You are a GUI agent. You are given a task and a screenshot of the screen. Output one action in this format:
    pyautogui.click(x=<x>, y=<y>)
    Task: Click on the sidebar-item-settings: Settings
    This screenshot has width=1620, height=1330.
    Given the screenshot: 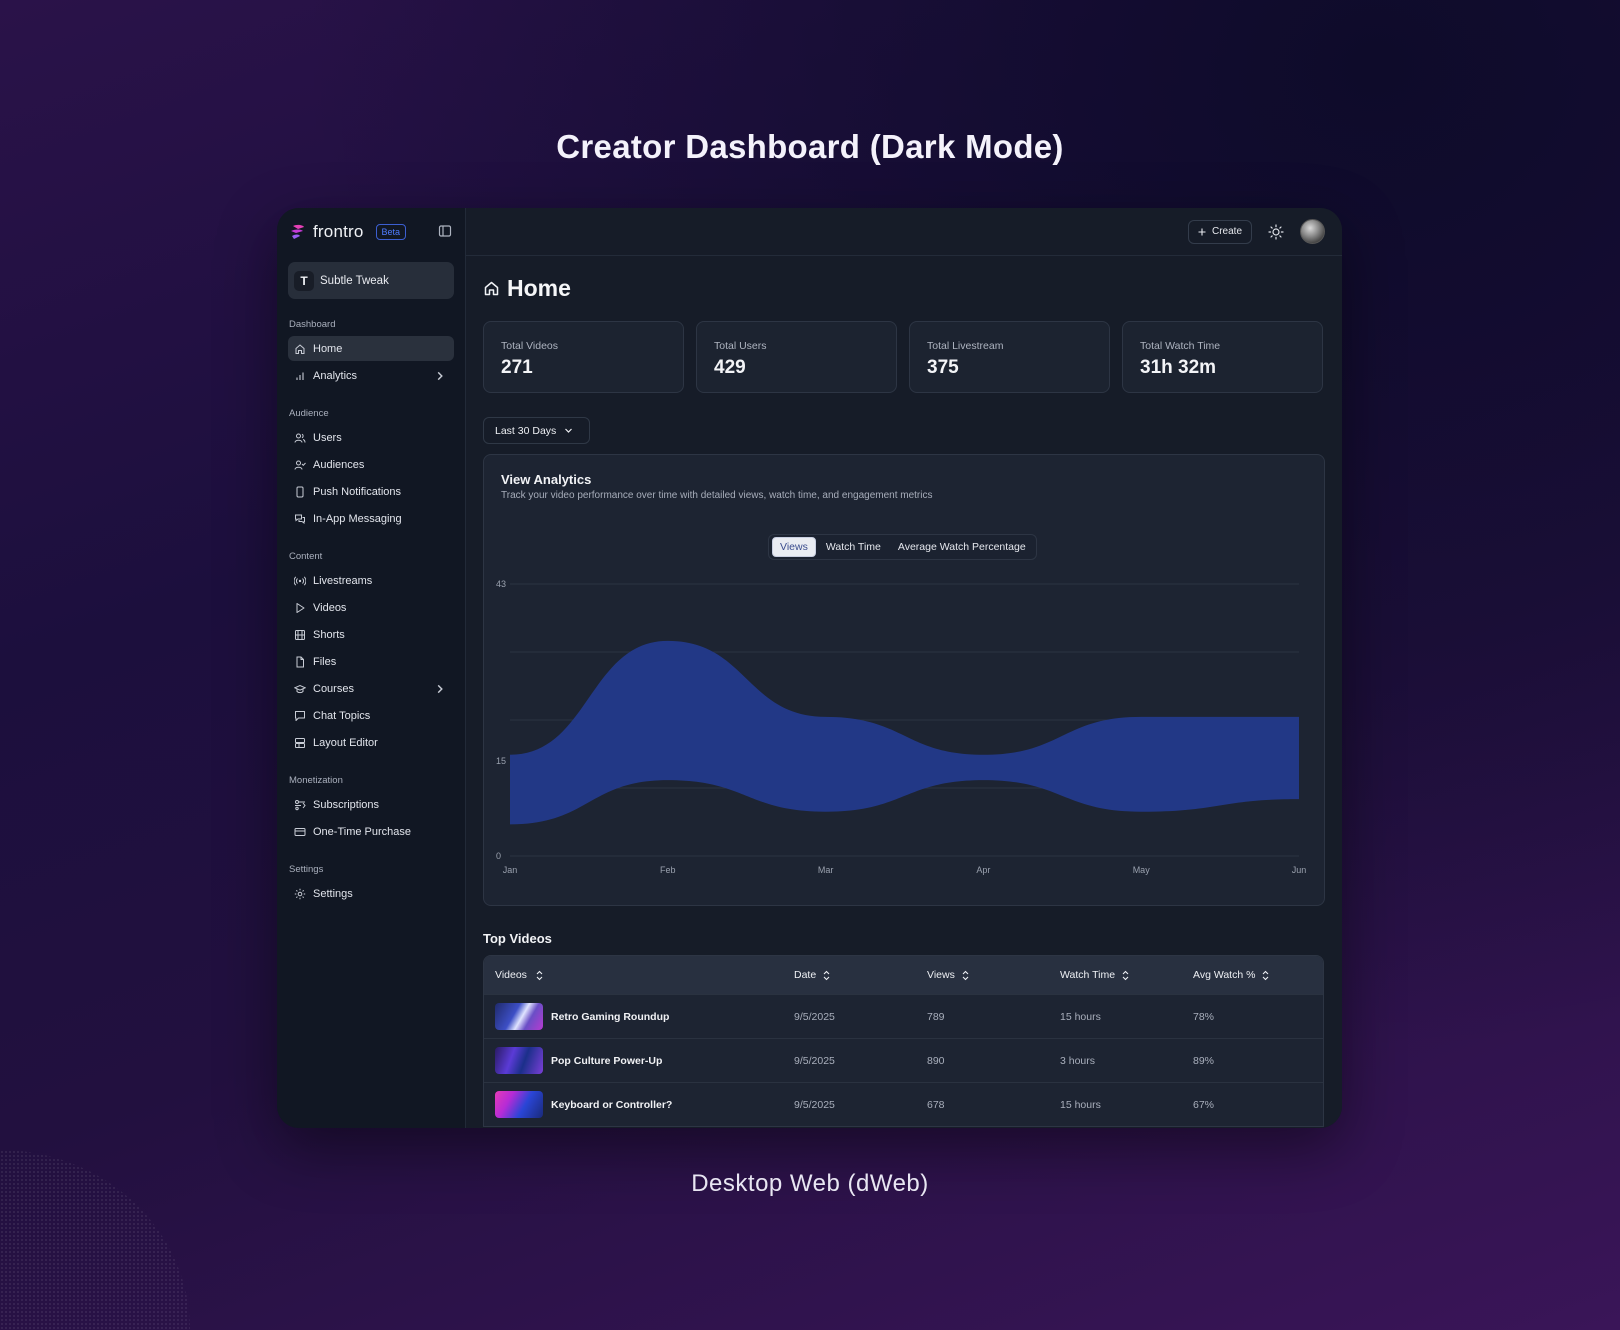 What is the action you would take?
    pyautogui.click(x=371, y=893)
    